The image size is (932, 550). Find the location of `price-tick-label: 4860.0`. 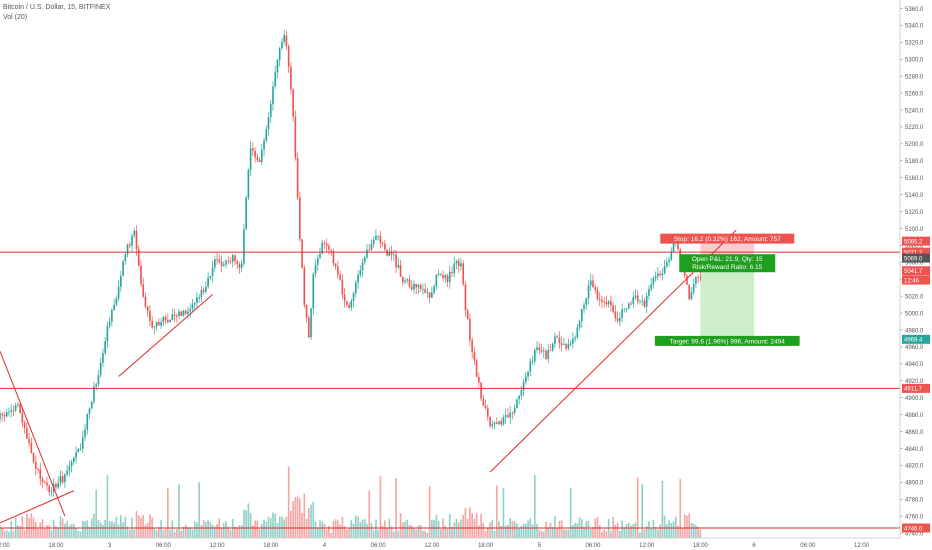

price-tick-label: 4860.0 is located at coordinates (914, 433).